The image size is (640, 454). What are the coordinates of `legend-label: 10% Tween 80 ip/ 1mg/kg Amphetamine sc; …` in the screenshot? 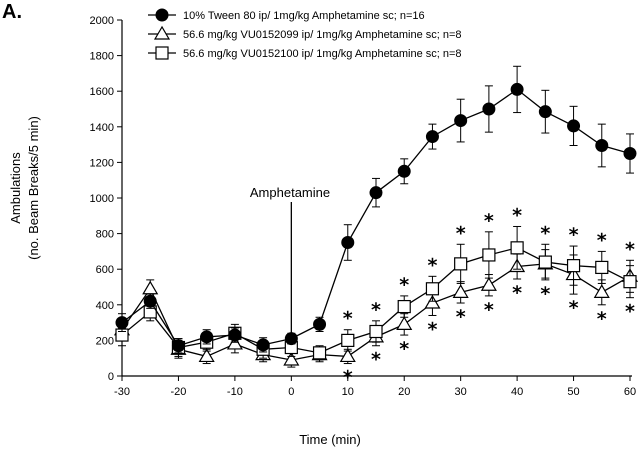 It's located at (304, 16).